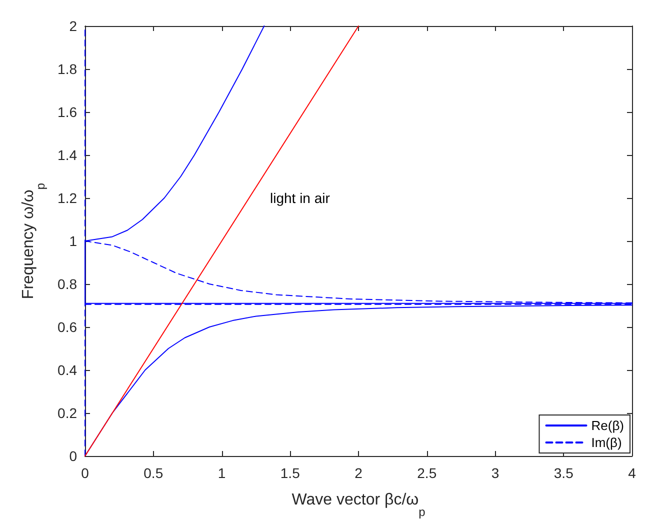 This screenshot has height=531, width=654. What do you see at coordinates (68, 284) in the screenshot?
I see `y-tick-label: 0.8` at bounding box center [68, 284].